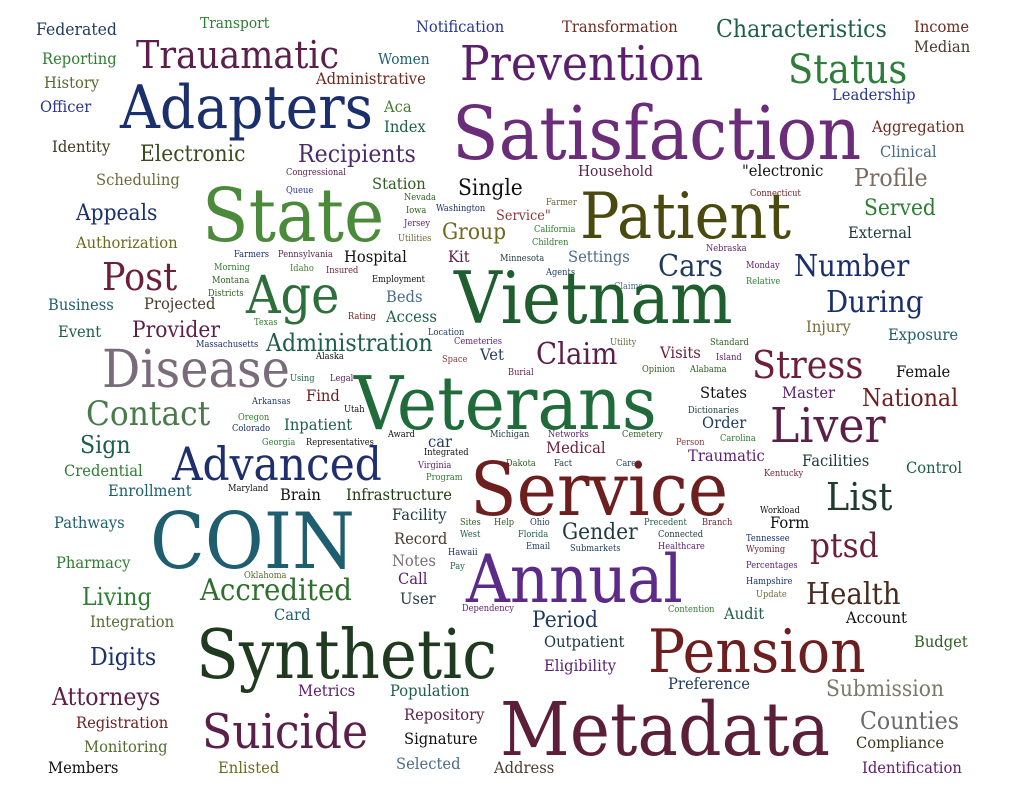 The height and width of the screenshot is (797, 1018). I want to click on word-aggregation: Aggregation, so click(918, 127).